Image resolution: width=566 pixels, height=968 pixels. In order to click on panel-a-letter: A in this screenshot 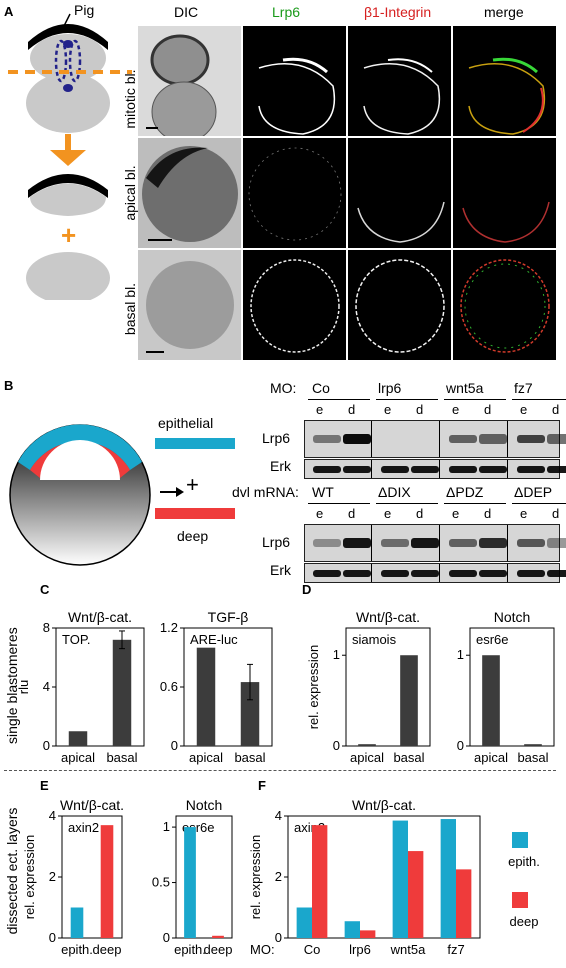, I will do `click(9, 11)`.